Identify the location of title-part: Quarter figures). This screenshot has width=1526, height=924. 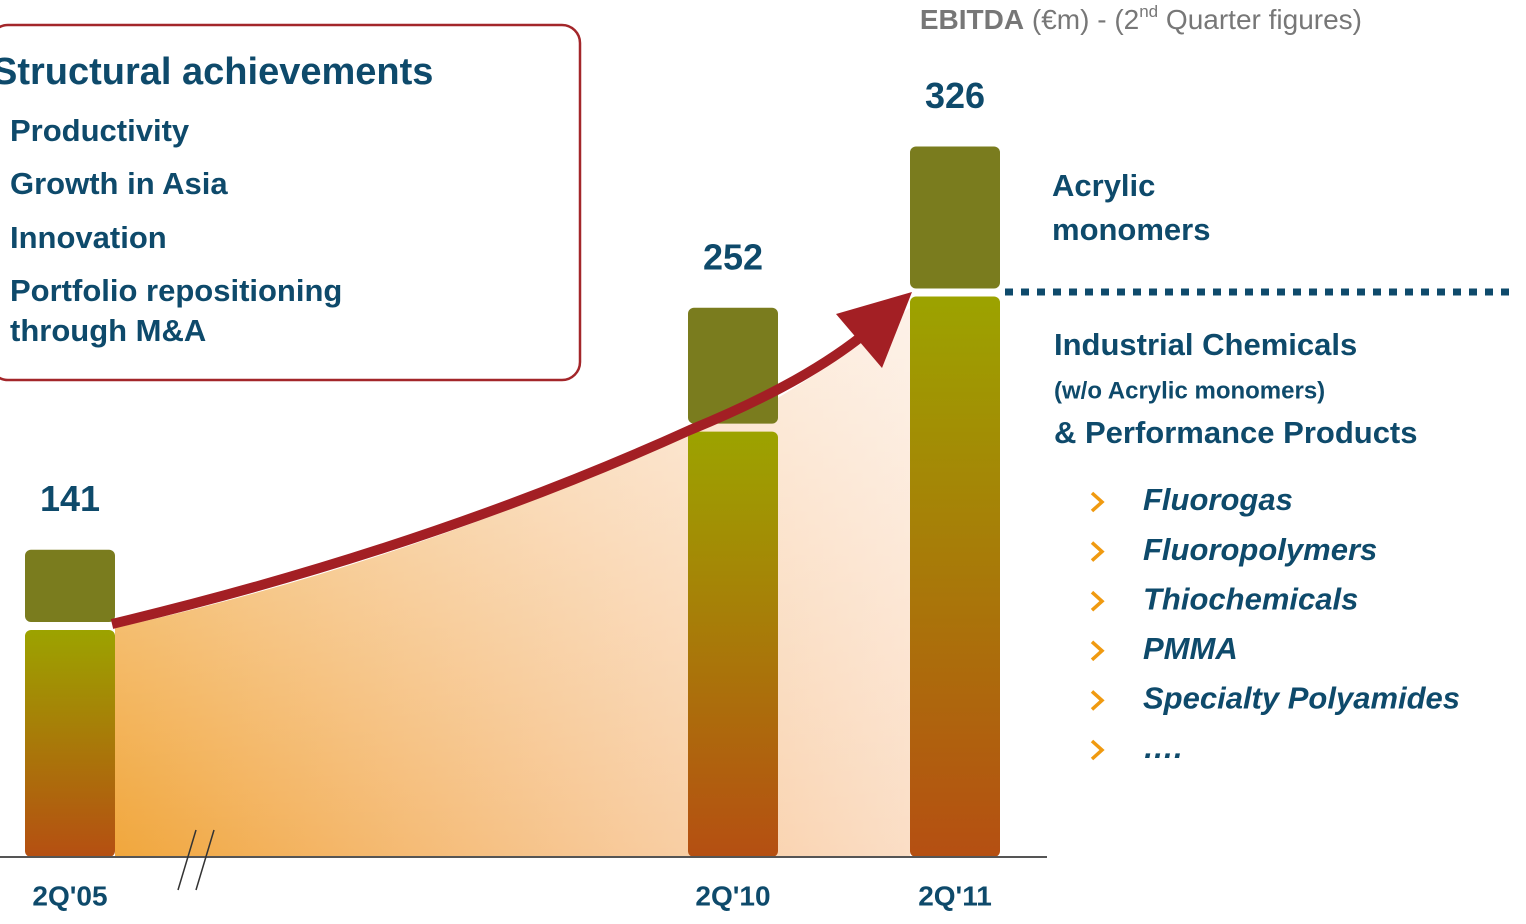
(1260, 19).